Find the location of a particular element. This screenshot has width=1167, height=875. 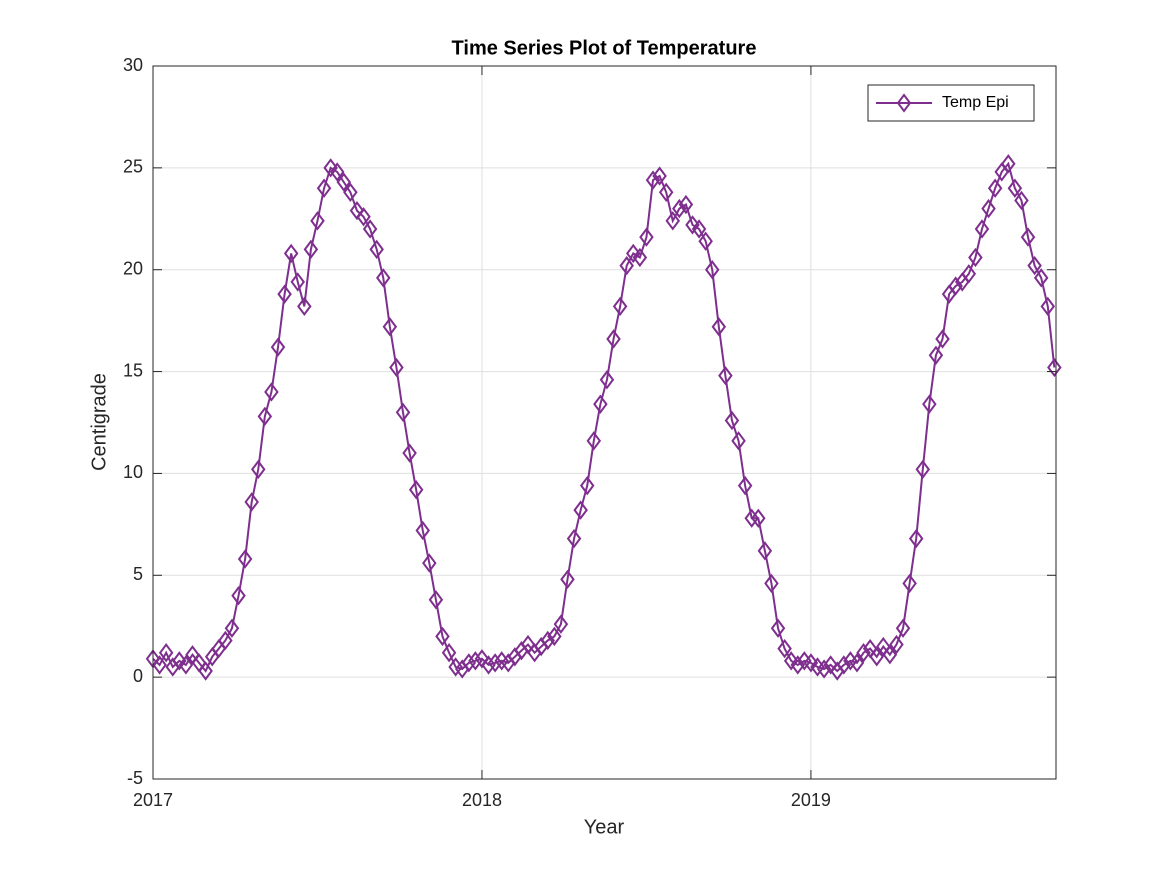

y-tick-label: 10 is located at coordinates (133, 472).